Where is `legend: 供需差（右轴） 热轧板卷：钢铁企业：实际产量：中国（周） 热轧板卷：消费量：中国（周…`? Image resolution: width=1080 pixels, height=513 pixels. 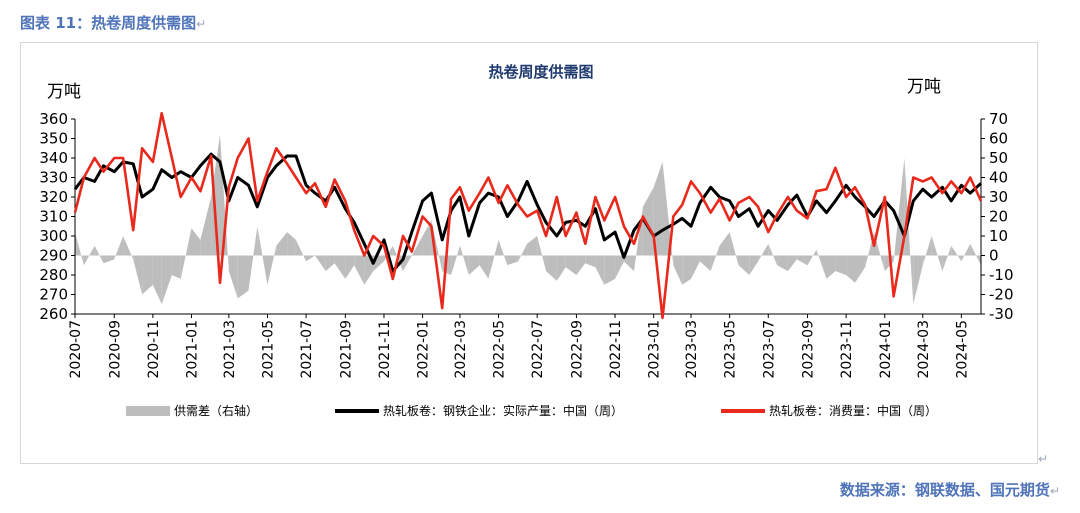
legend: 供需差（右轴） 热轧板卷：钢铁企业：实际产量：中国（周） 热轧板卷：消费量：中国（周… is located at coordinates (531, 410).